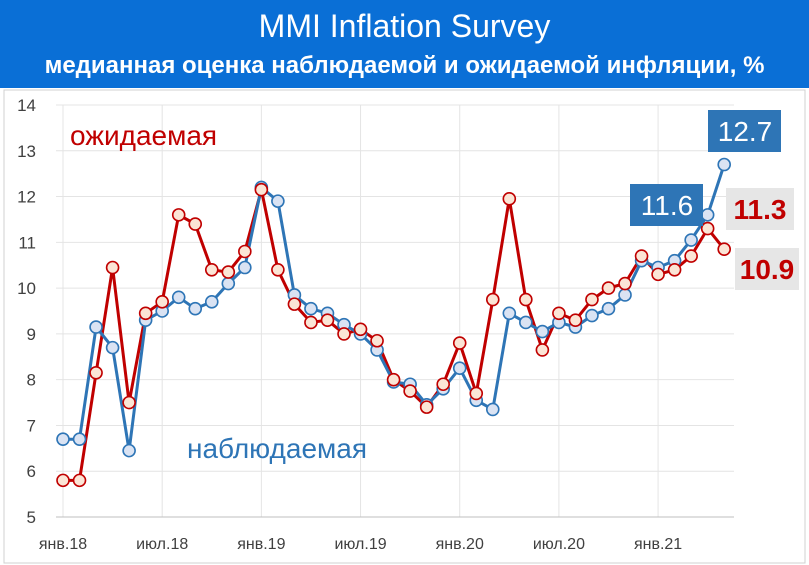 Image resolution: width=809 pixels, height=565 pixels. Describe the element at coordinates (26, 288) in the screenshot. I see `y-tick-label: 10` at that location.